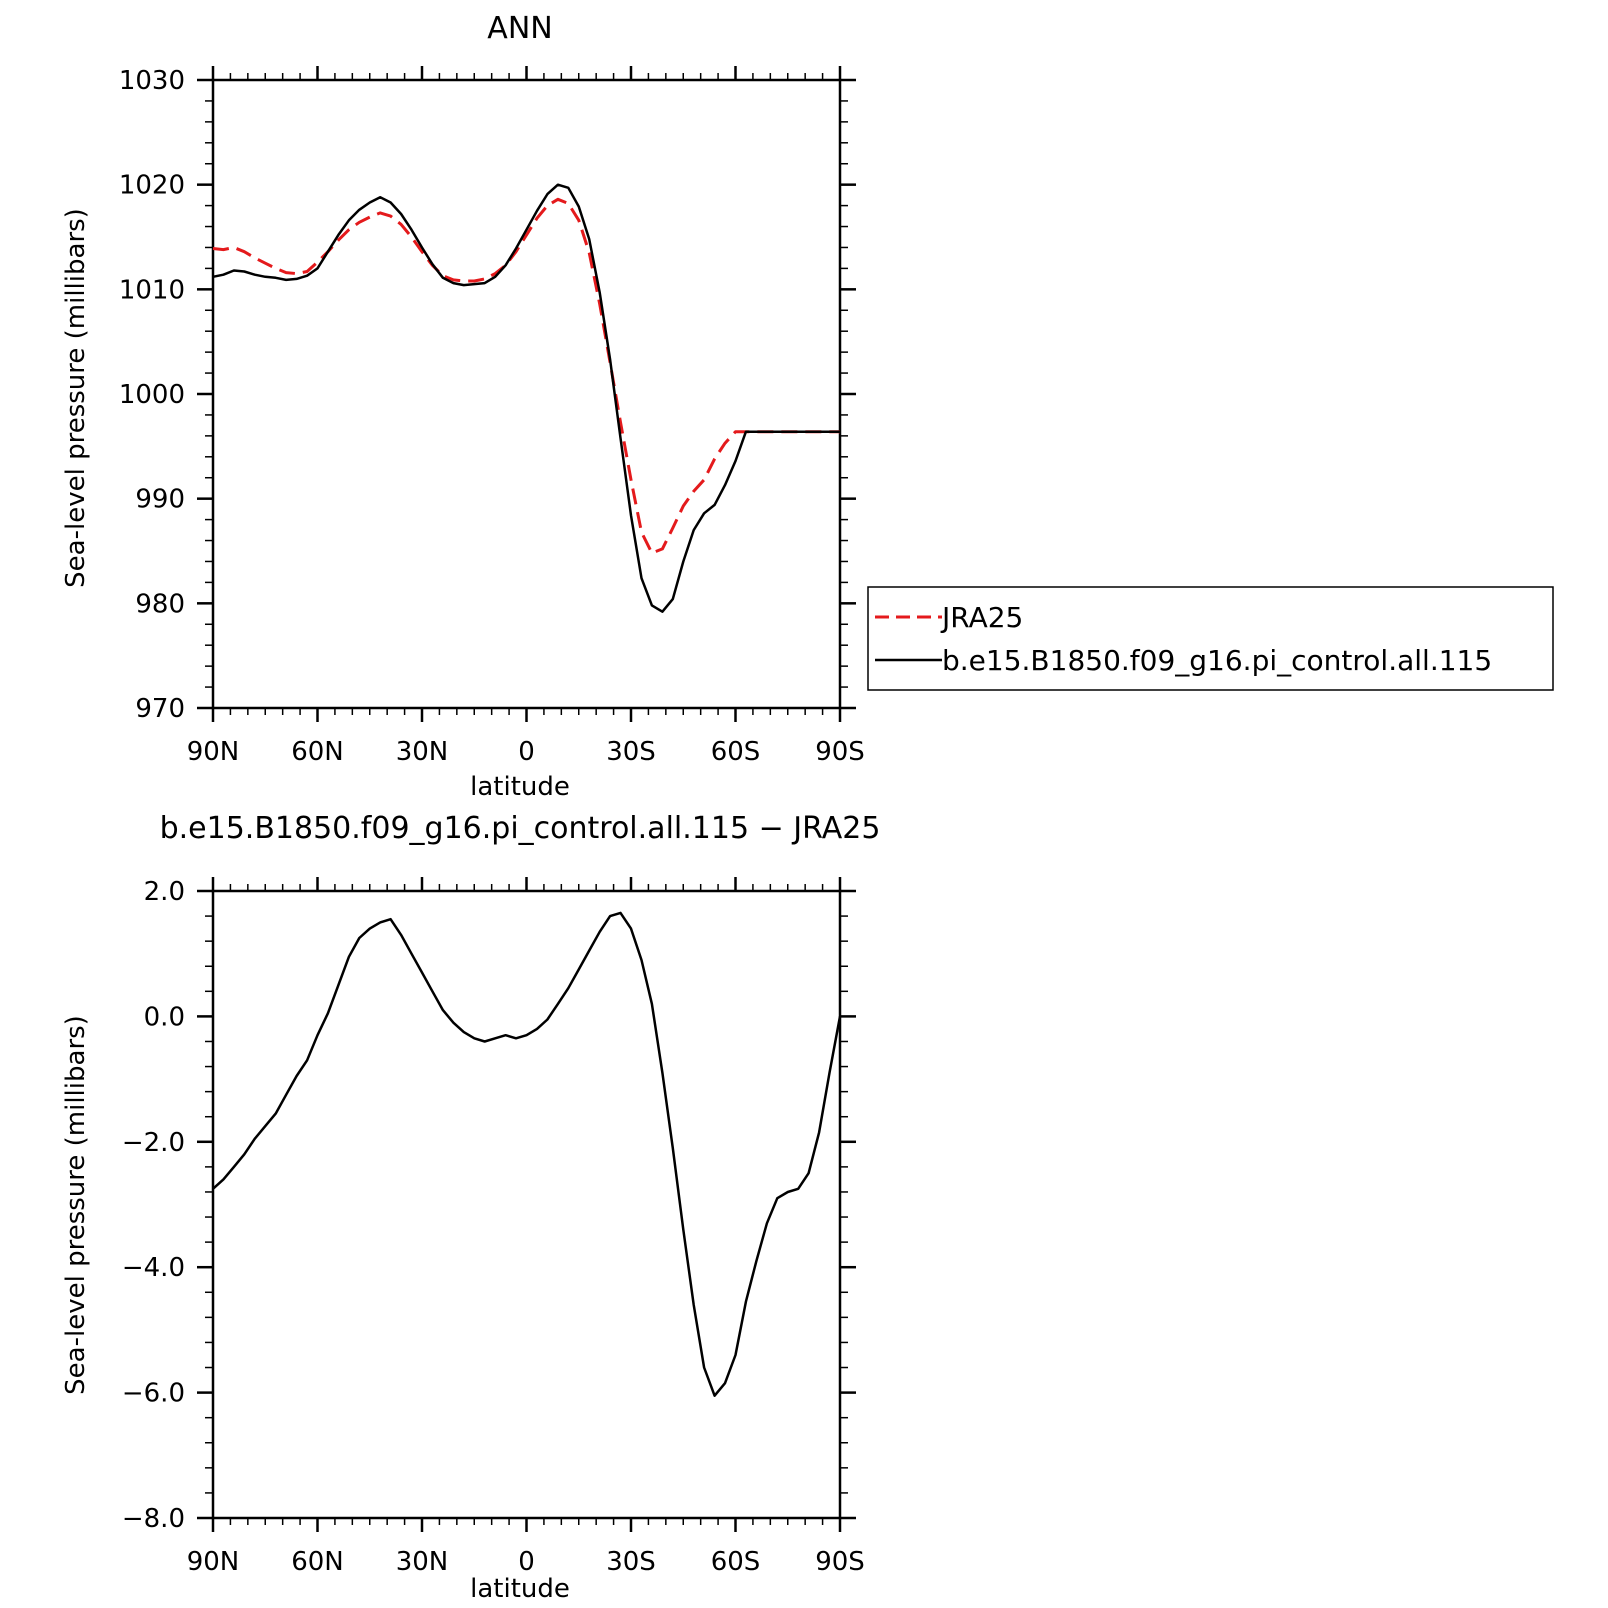 This screenshot has height=1608, width=1608. Describe the element at coordinates (153, 1519) in the screenshot. I see `bottom-y-tick-label: −8.0` at that location.